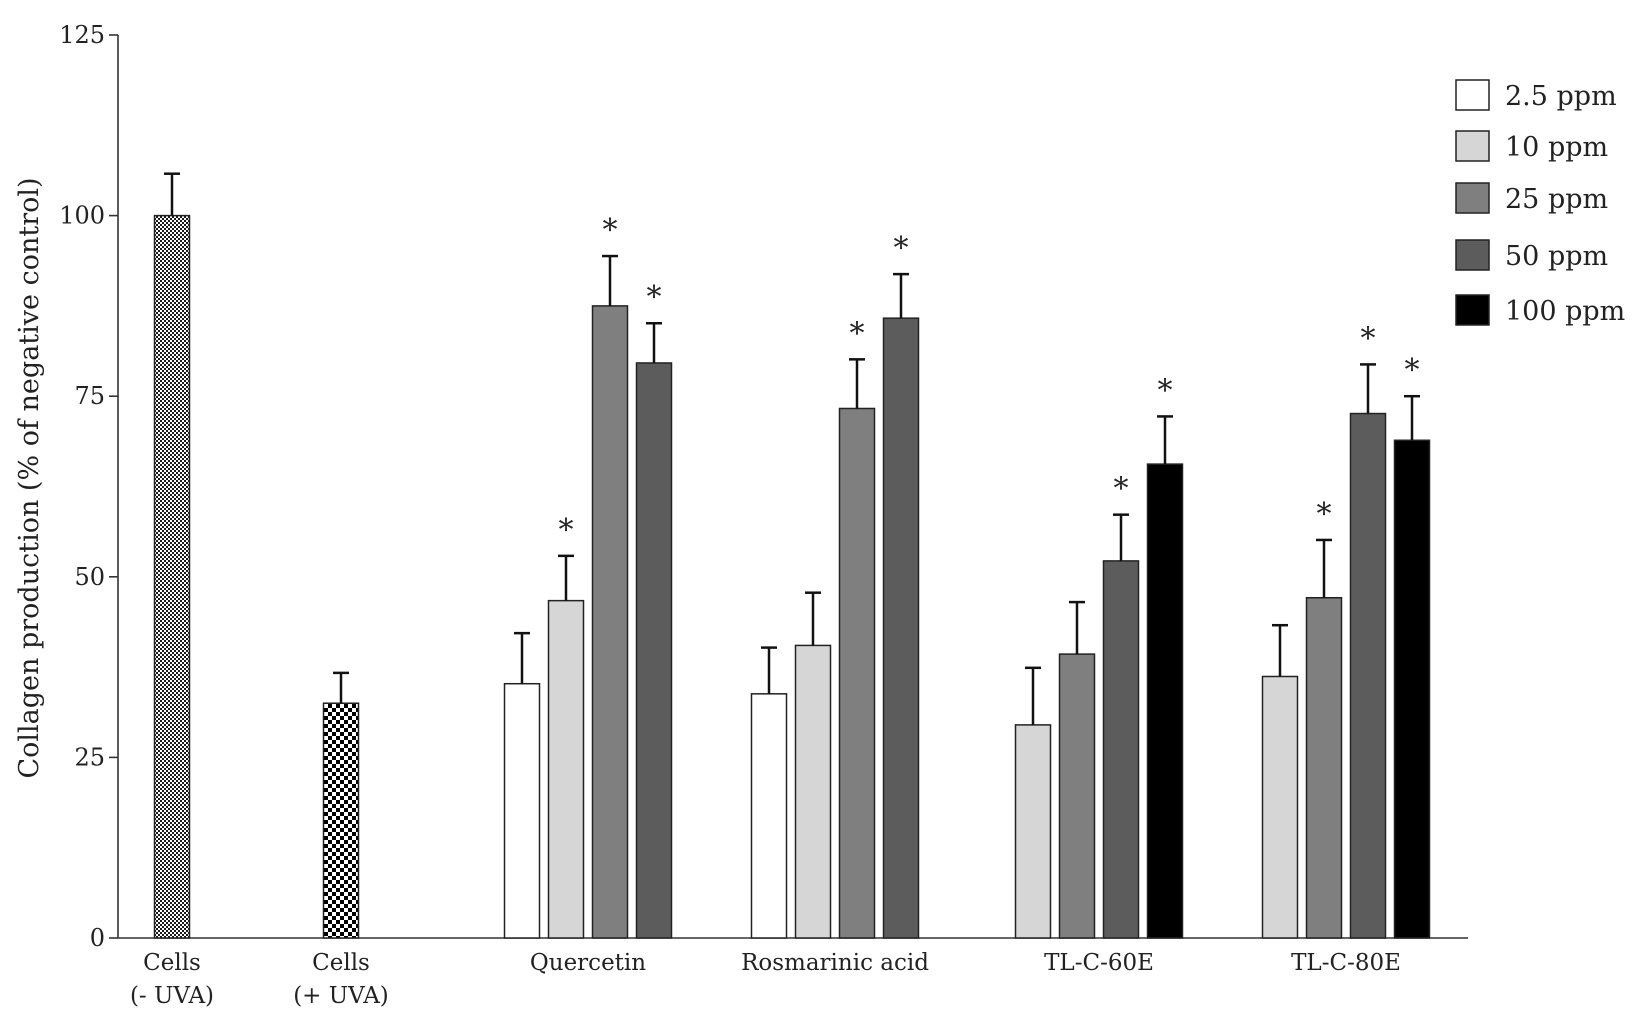 This screenshot has height=1021, width=1634. I want to click on legend-label: 10 ppm, so click(1556, 147).